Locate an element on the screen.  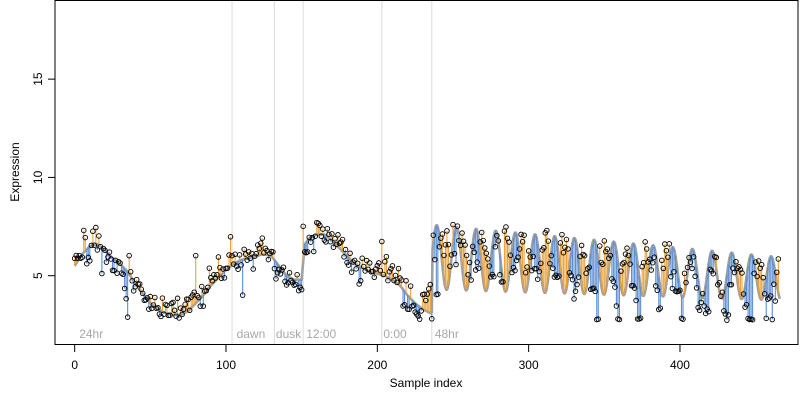
y-tick-label: 5 is located at coordinates (38, 275).